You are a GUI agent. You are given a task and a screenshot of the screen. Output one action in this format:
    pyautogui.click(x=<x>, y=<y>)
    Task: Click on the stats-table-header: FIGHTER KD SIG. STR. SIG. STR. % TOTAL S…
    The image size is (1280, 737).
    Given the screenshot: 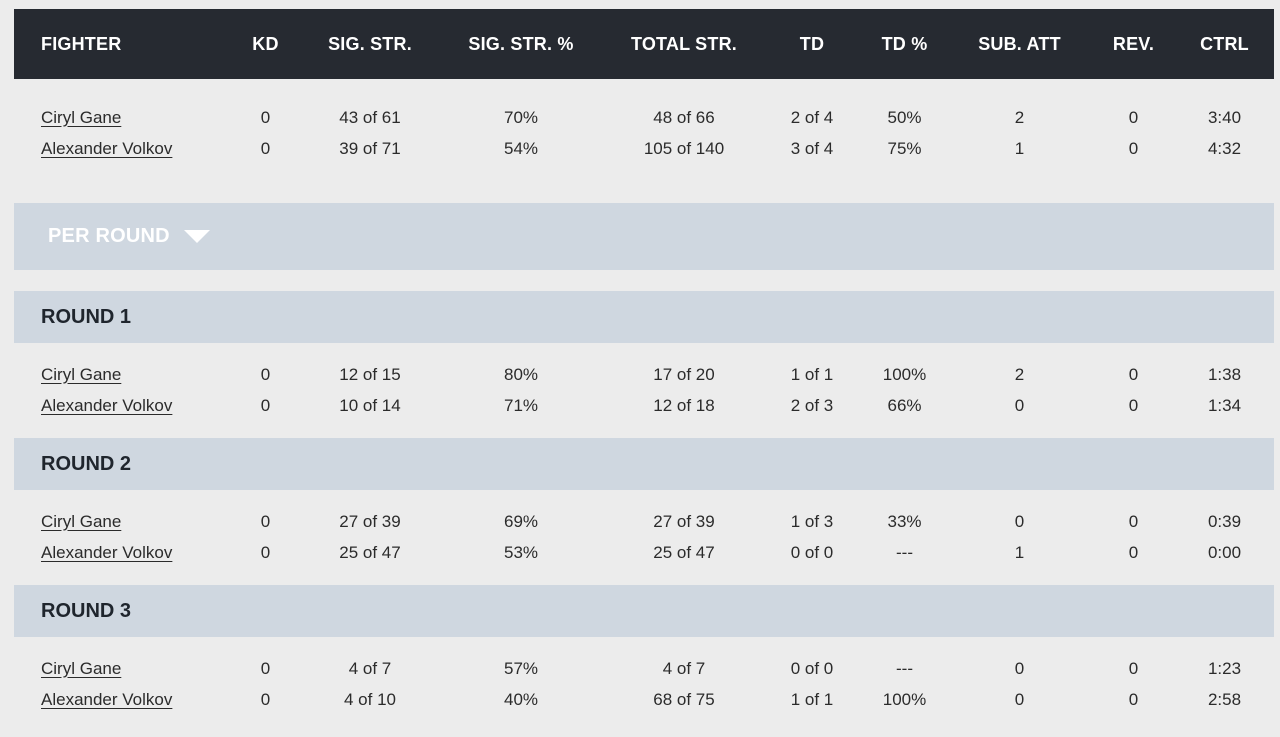 What is the action you would take?
    pyautogui.click(x=644, y=44)
    